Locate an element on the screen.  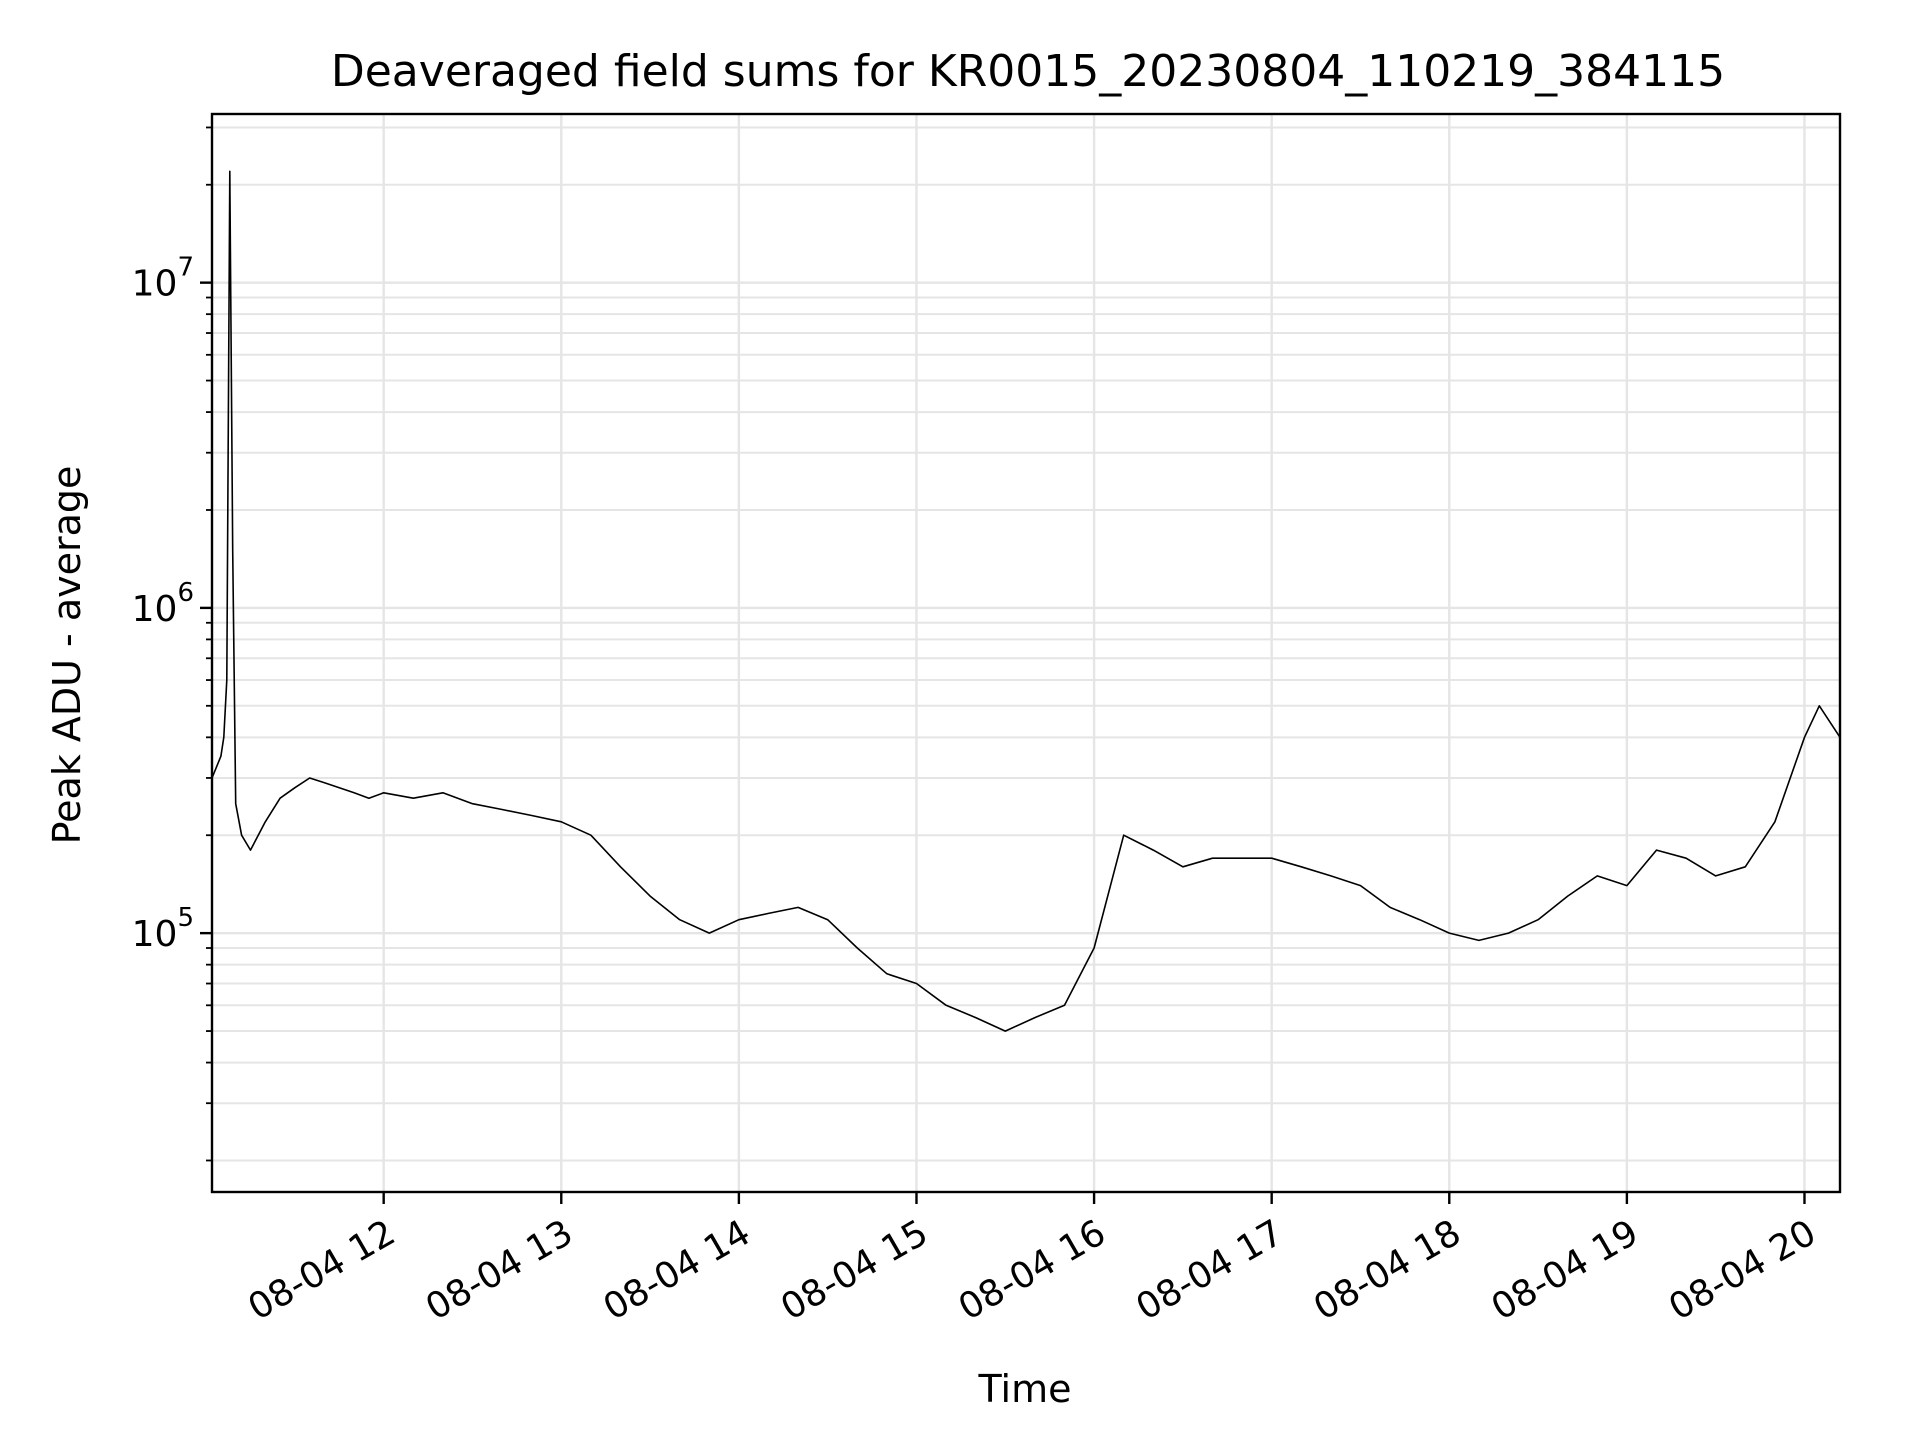
x-axis-label: Time is located at coordinates (1025, 1389).